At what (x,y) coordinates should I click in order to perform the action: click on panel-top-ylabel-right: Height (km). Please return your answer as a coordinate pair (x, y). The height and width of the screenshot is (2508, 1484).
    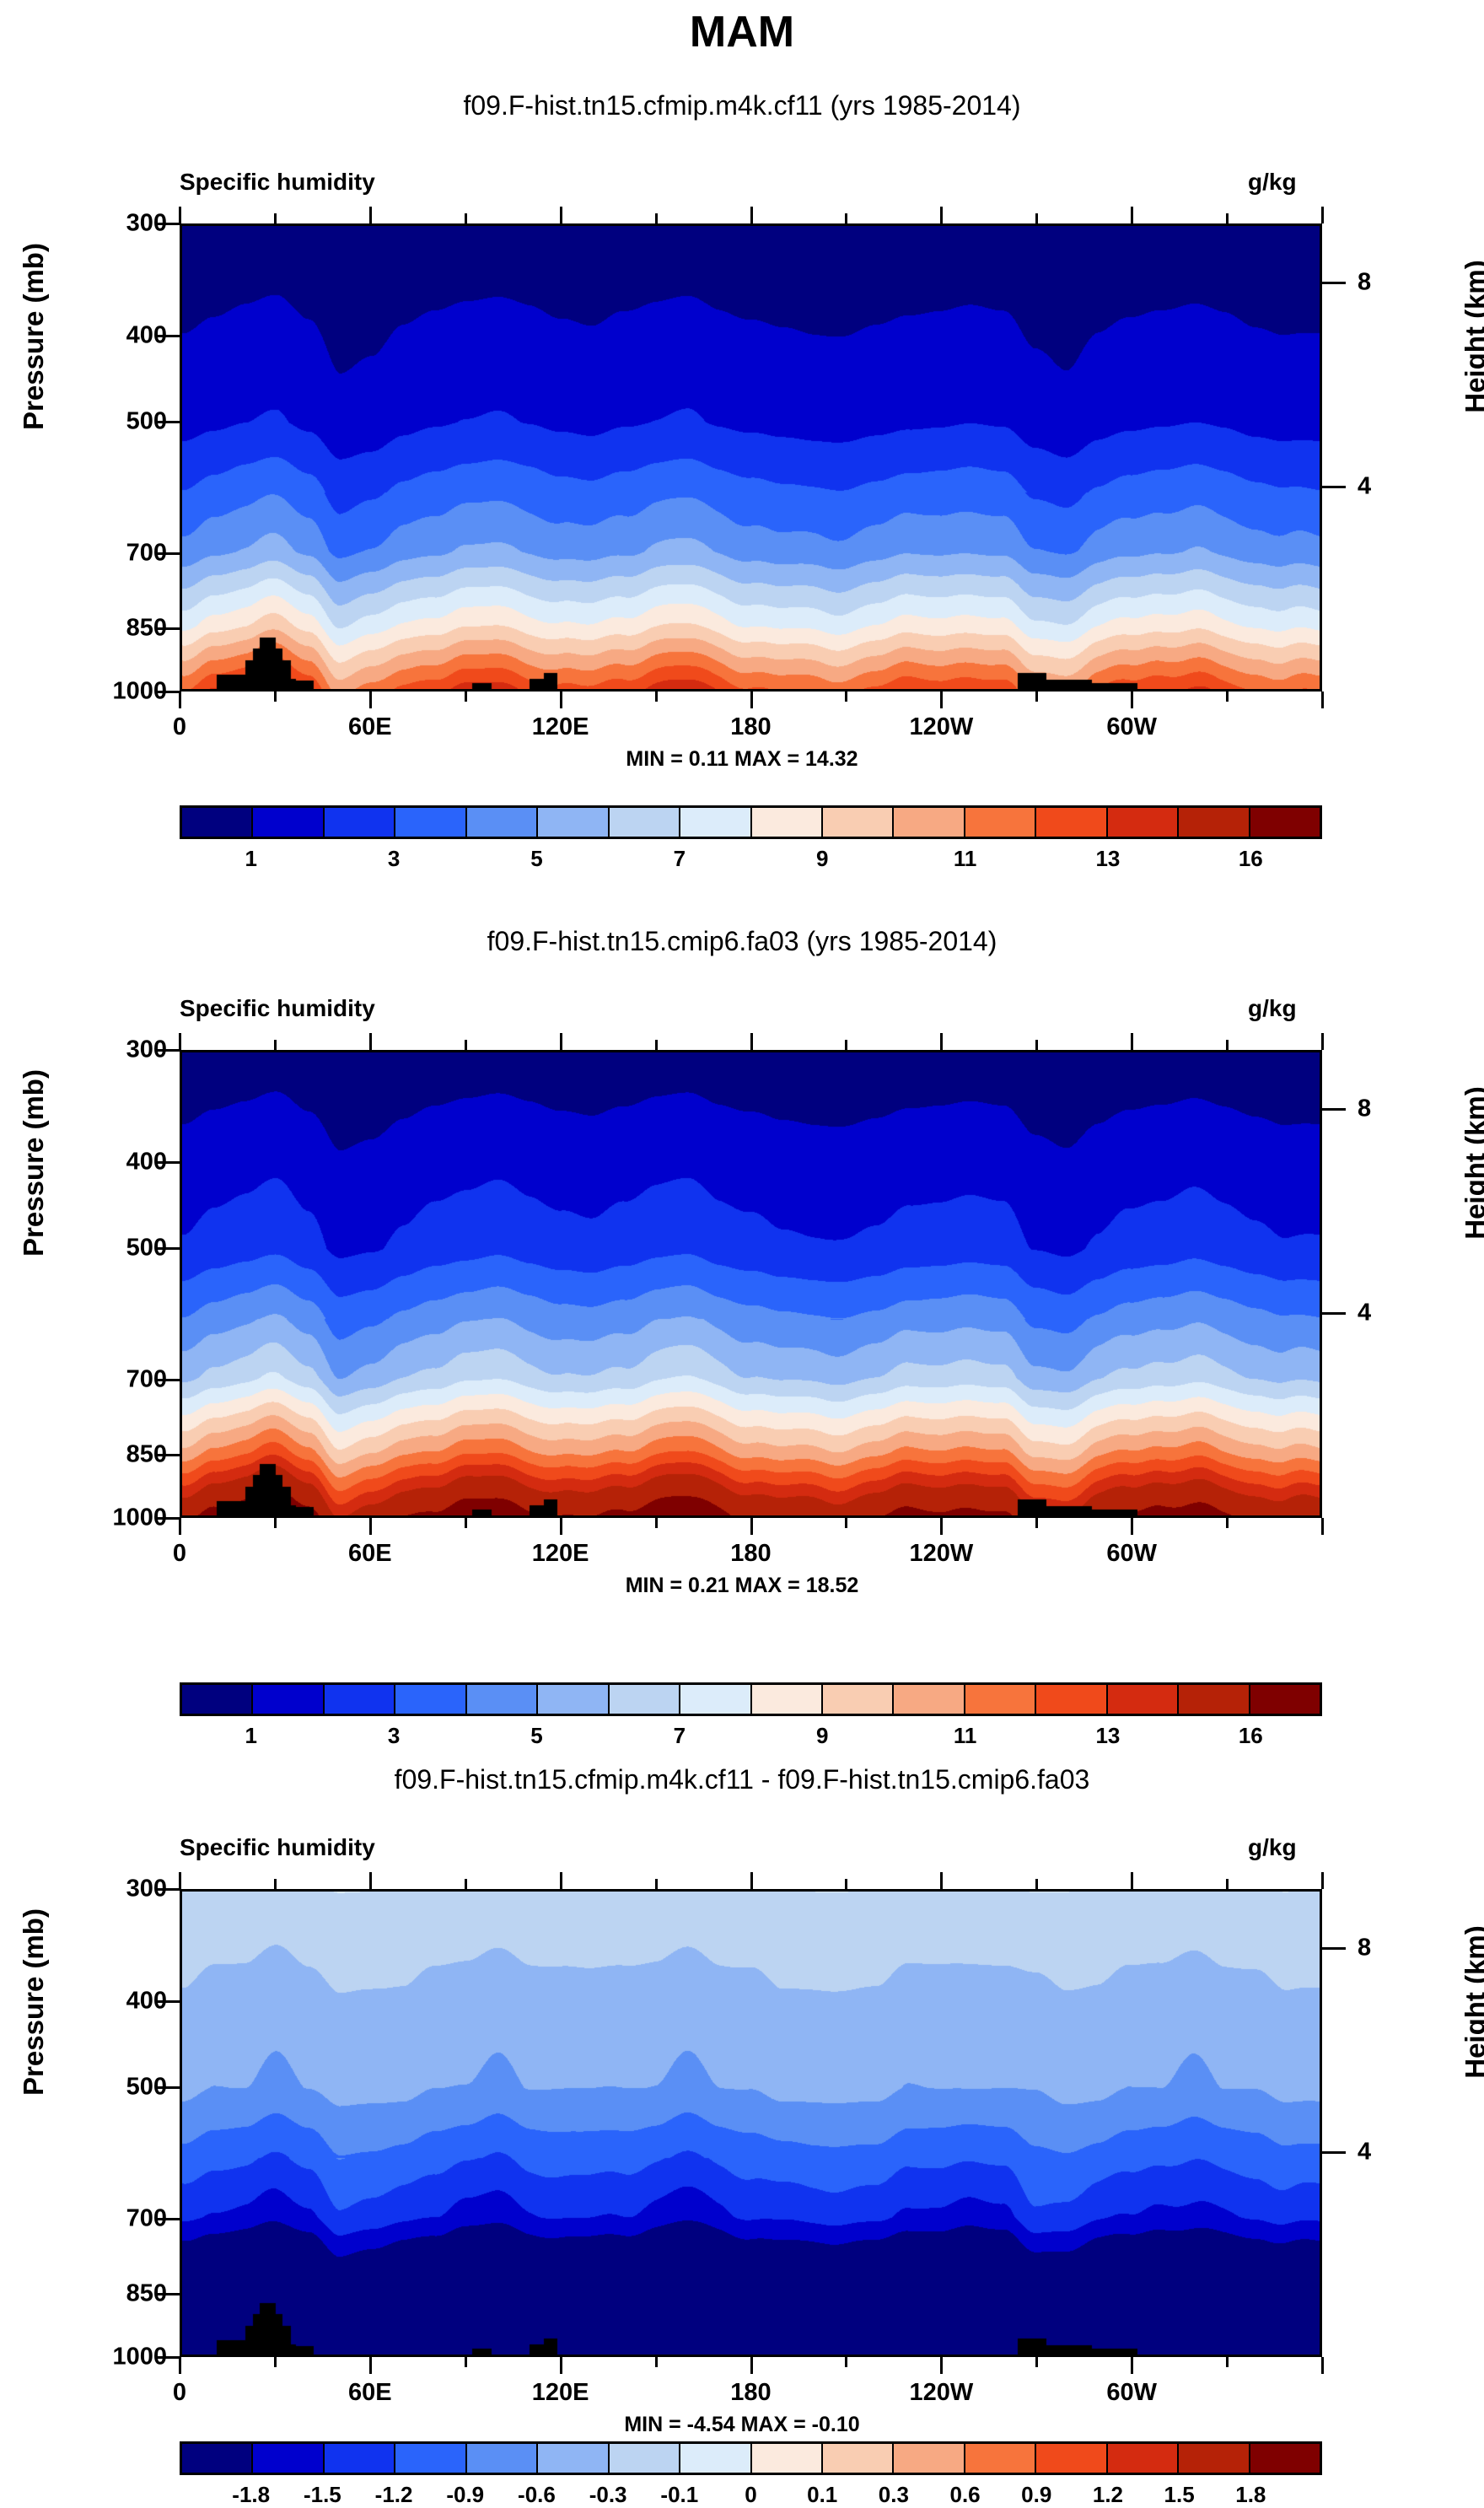
    Looking at the image, I should click on (1472, 336).